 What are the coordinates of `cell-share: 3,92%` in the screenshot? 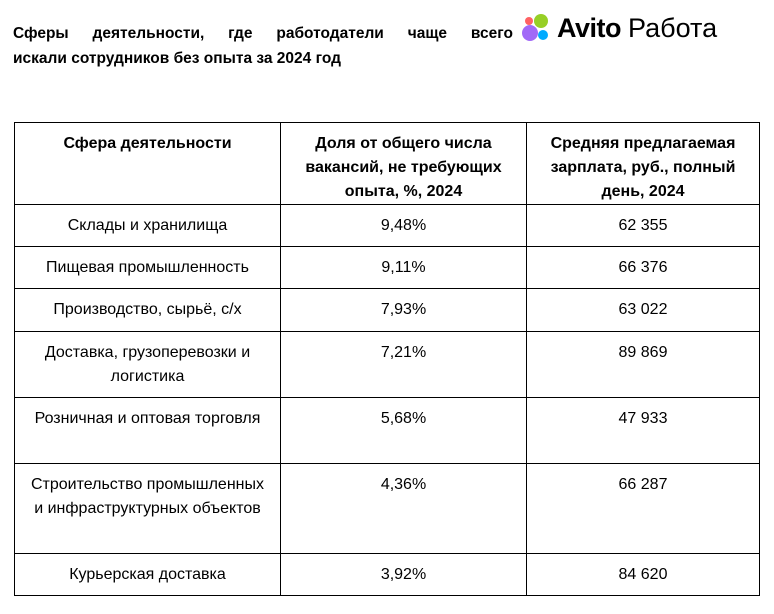 It's located at (403, 574).